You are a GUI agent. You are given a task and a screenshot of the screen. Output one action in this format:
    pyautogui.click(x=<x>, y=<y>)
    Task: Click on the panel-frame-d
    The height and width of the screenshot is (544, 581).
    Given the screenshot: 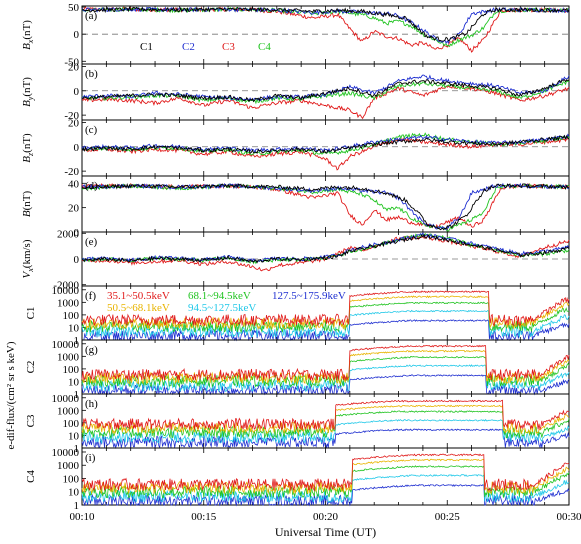 What is the action you would take?
    pyautogui.click(x=325, y=204)
    